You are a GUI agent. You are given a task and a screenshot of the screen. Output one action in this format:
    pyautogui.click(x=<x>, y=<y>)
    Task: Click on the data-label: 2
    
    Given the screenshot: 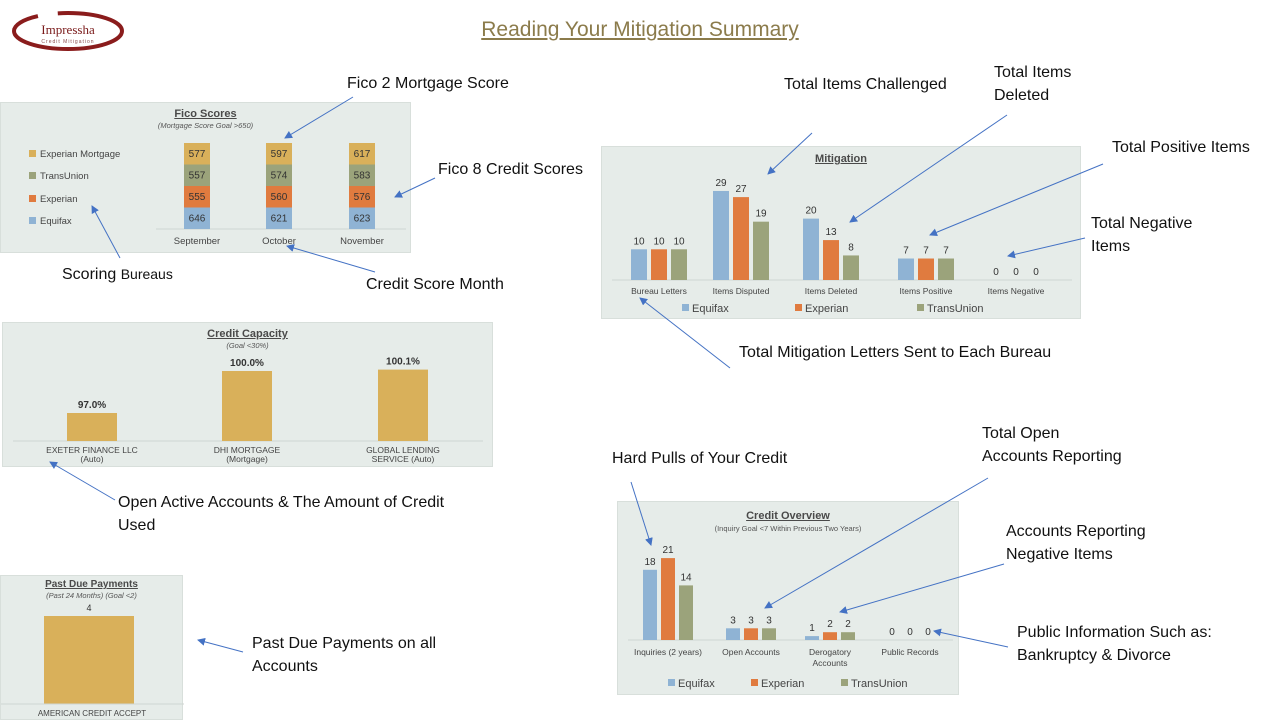 What is the action you would take?
    pyautogui.click(x=848, y=624)
    